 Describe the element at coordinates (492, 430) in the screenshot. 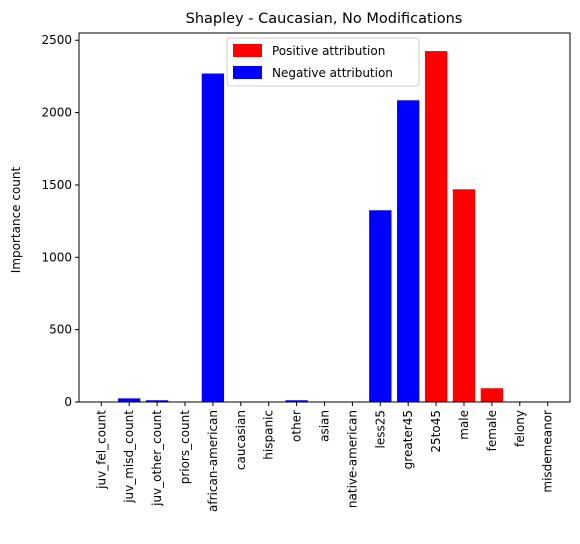

I see `x-tick-label: female` at that location.